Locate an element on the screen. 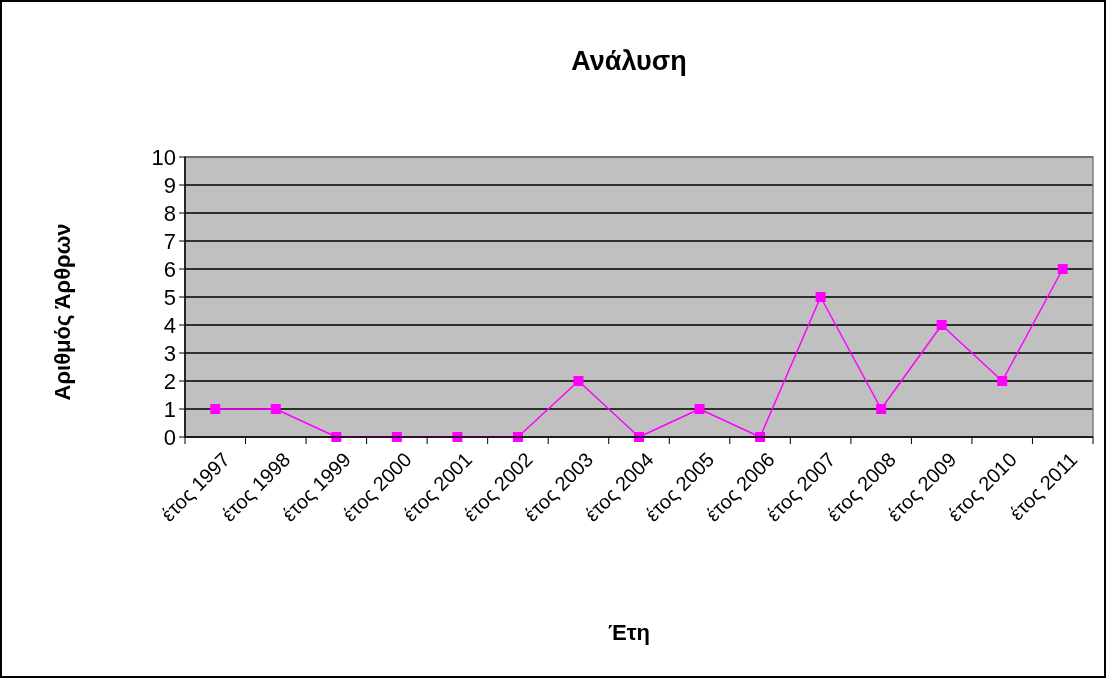  y-tick-label: 0 is located at coordinates (169, 437).